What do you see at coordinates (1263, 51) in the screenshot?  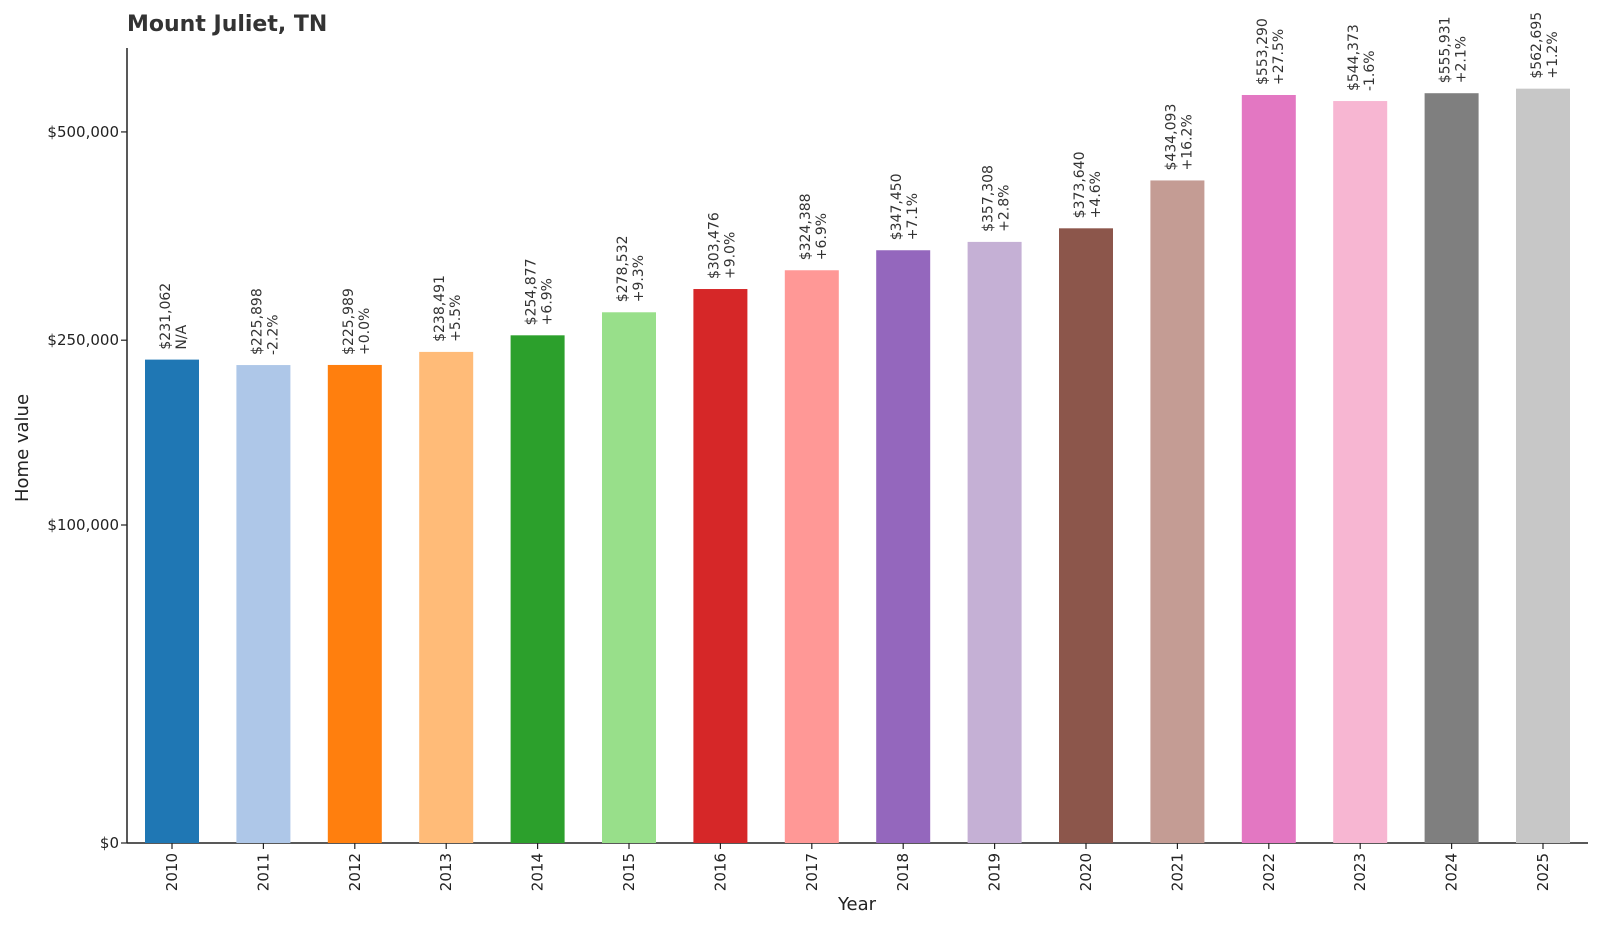 I see `value-label: $553,290` at bounding box center [1263, 51].